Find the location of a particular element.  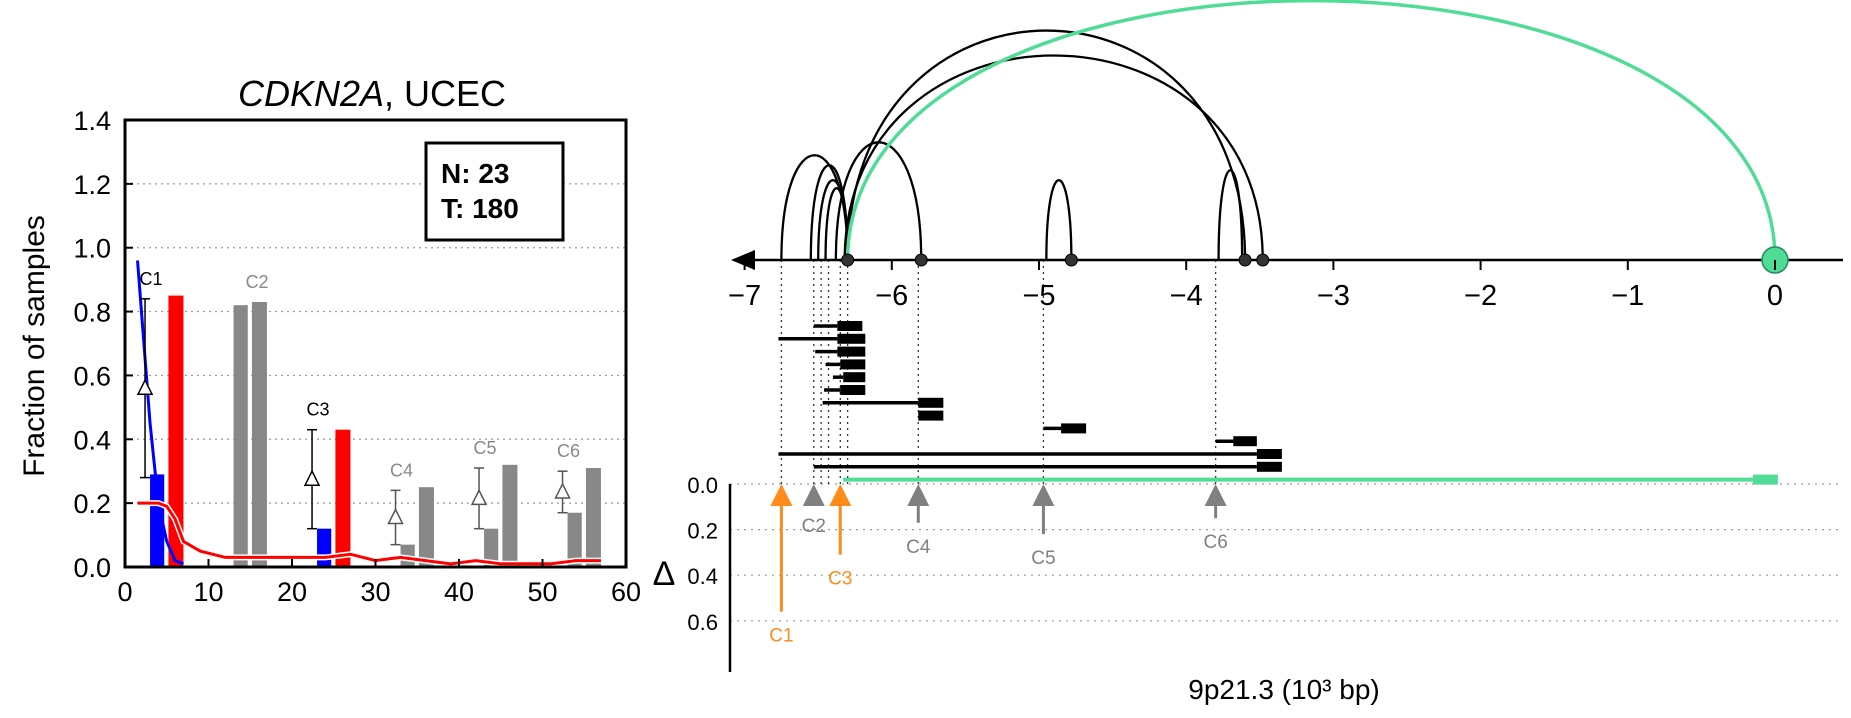

legend-box: N: 23 T: 180 is located at coordinates (494, 191).